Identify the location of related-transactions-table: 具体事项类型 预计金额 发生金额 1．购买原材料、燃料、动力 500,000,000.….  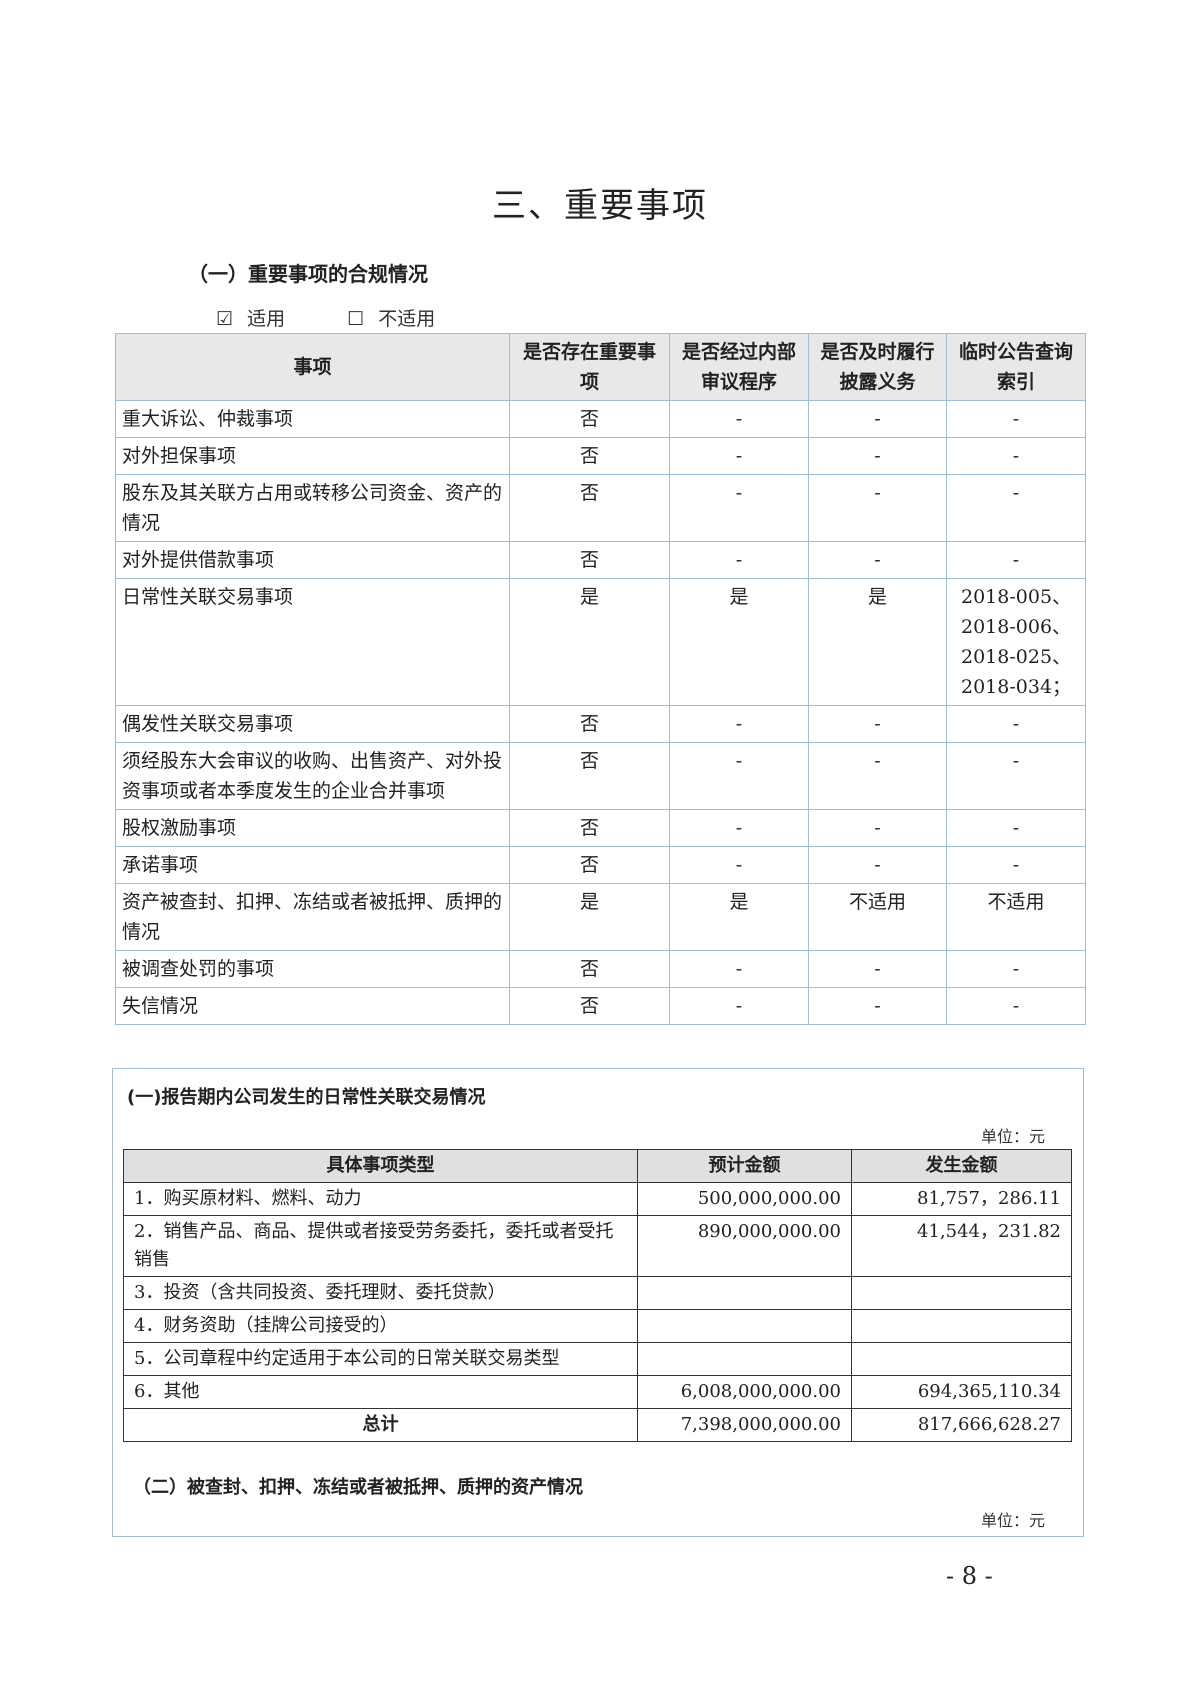
(597, 1295).